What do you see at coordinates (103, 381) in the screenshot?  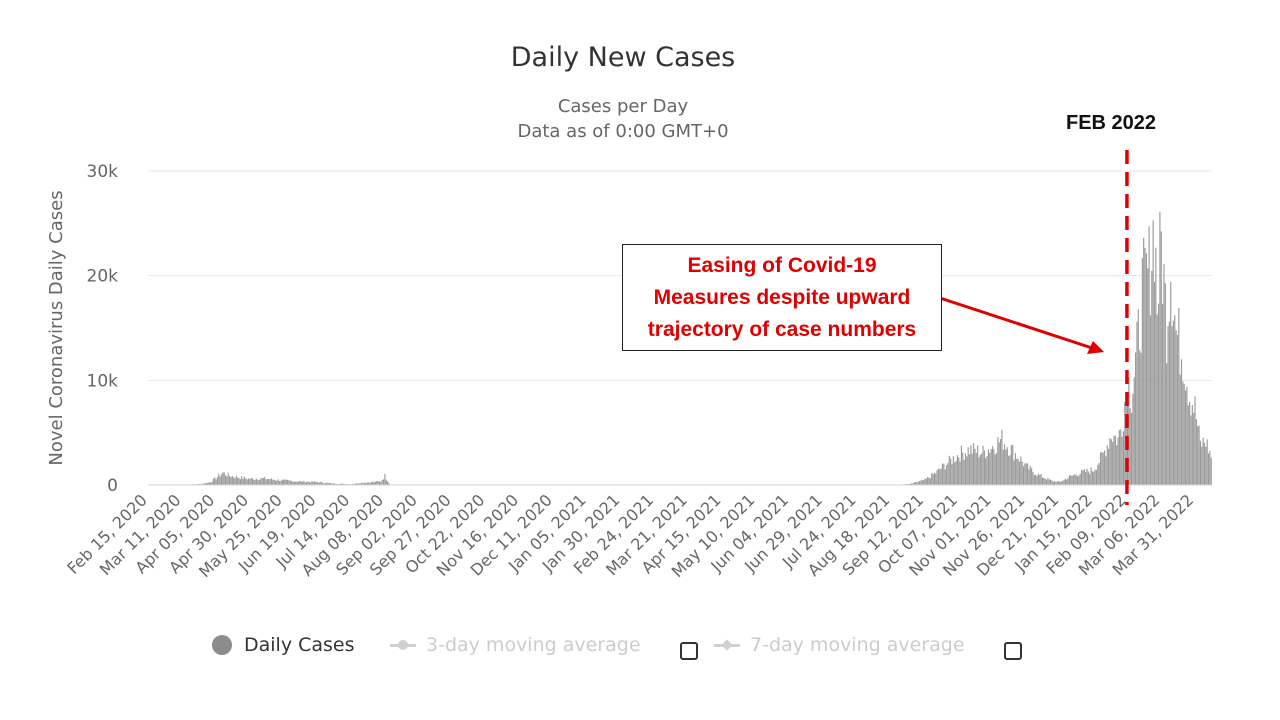 I see `y-tick-label-1: 10k` at bounding box center [103, 381].